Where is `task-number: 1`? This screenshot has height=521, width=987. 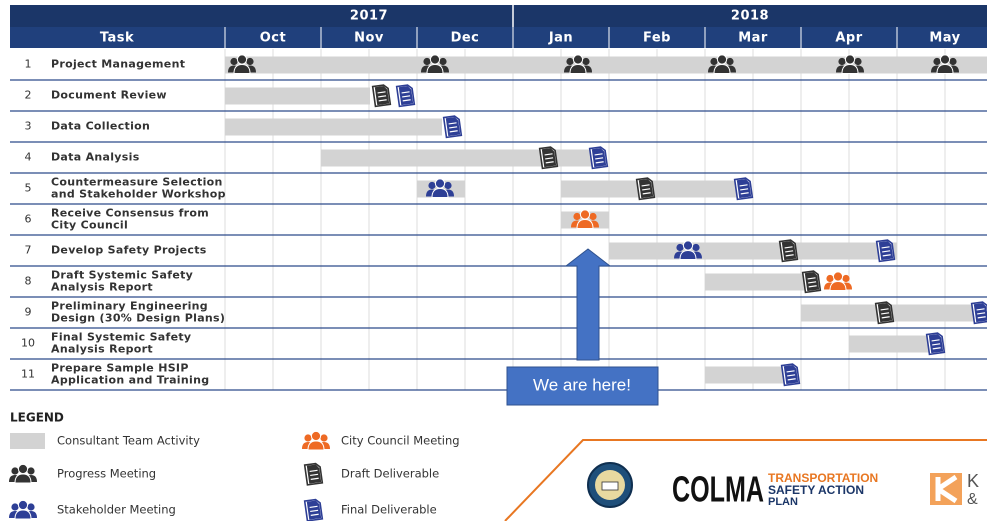
task-number: 1 is located at coordinates (28, 64).